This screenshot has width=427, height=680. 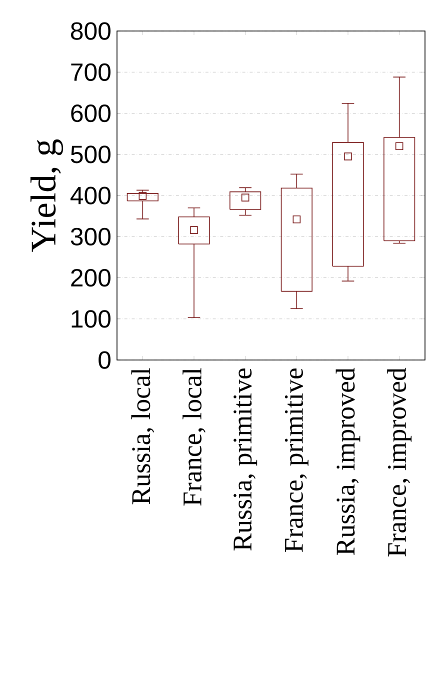 What do you see at coordinates (90, 113) in the screenshot?
I see `y-tick-label: 600` at bounding box center [90, 113].